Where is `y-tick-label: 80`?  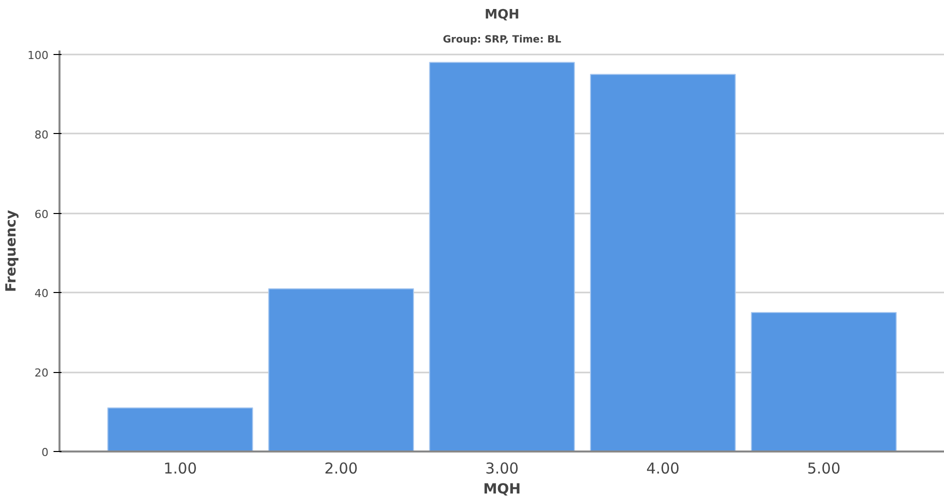 y-tick-label: 80 is located at coordinates (41, 135).